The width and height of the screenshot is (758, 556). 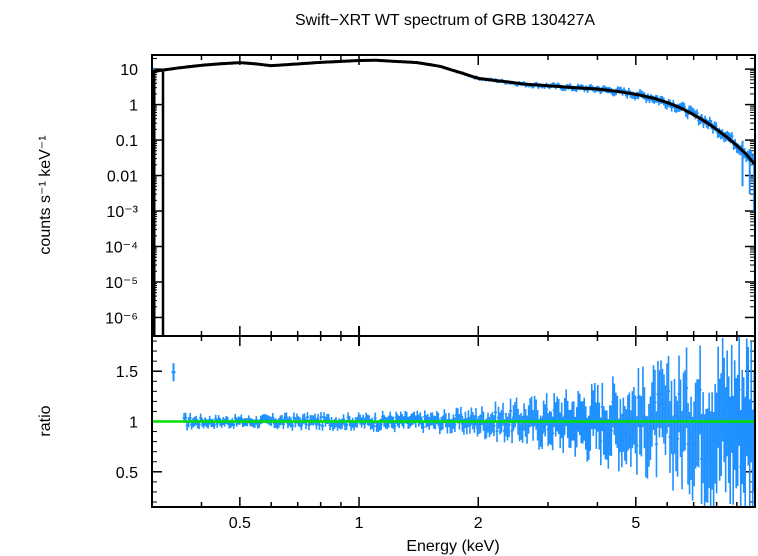 I want to click on ratio-ylabel: ratio, so click(x=45, y=420).